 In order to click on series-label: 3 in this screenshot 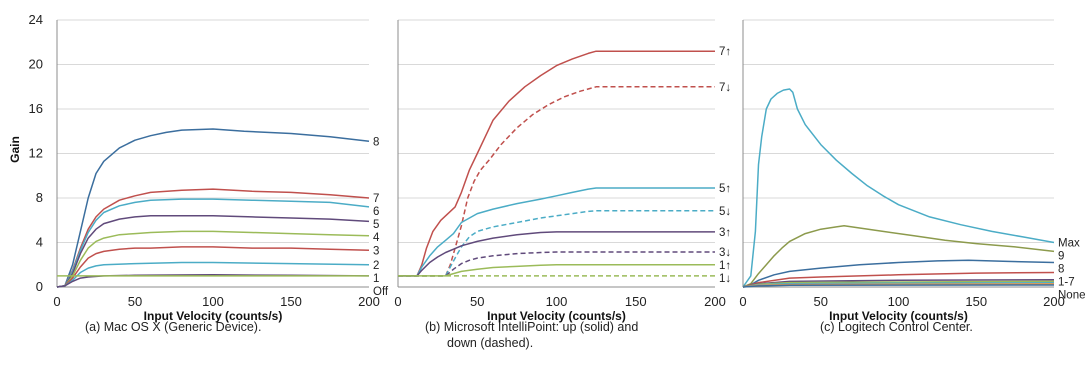, I will do `click(376, 251)`.